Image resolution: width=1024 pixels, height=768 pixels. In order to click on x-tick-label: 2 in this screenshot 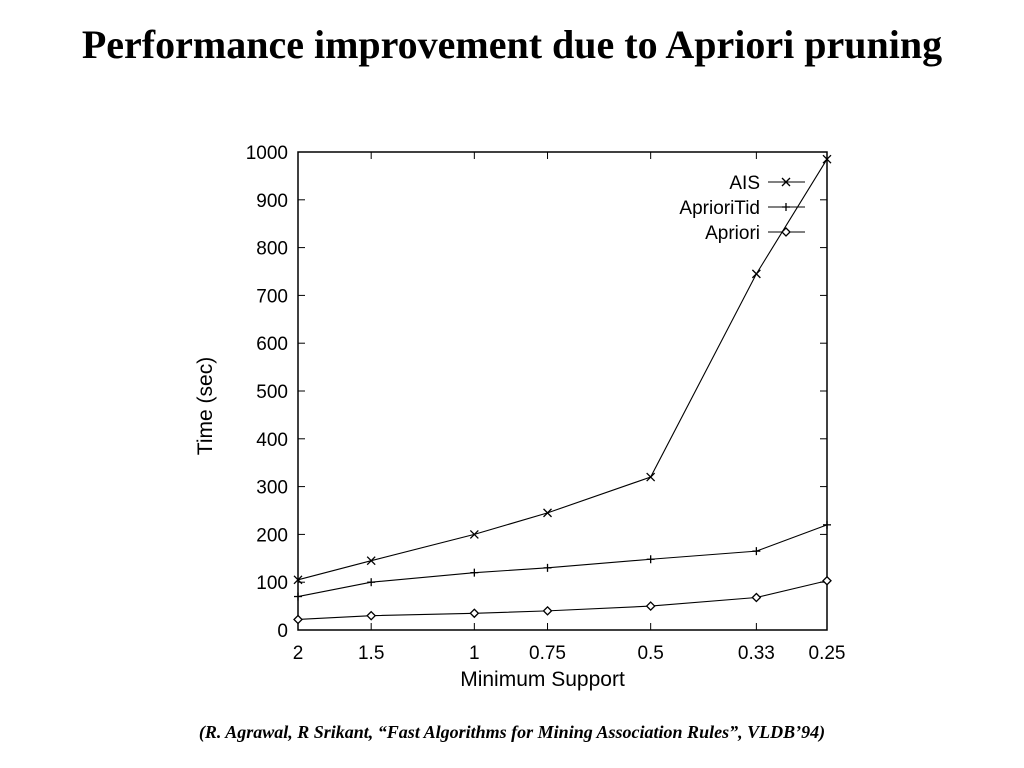, I will do `click(298, 653)`.